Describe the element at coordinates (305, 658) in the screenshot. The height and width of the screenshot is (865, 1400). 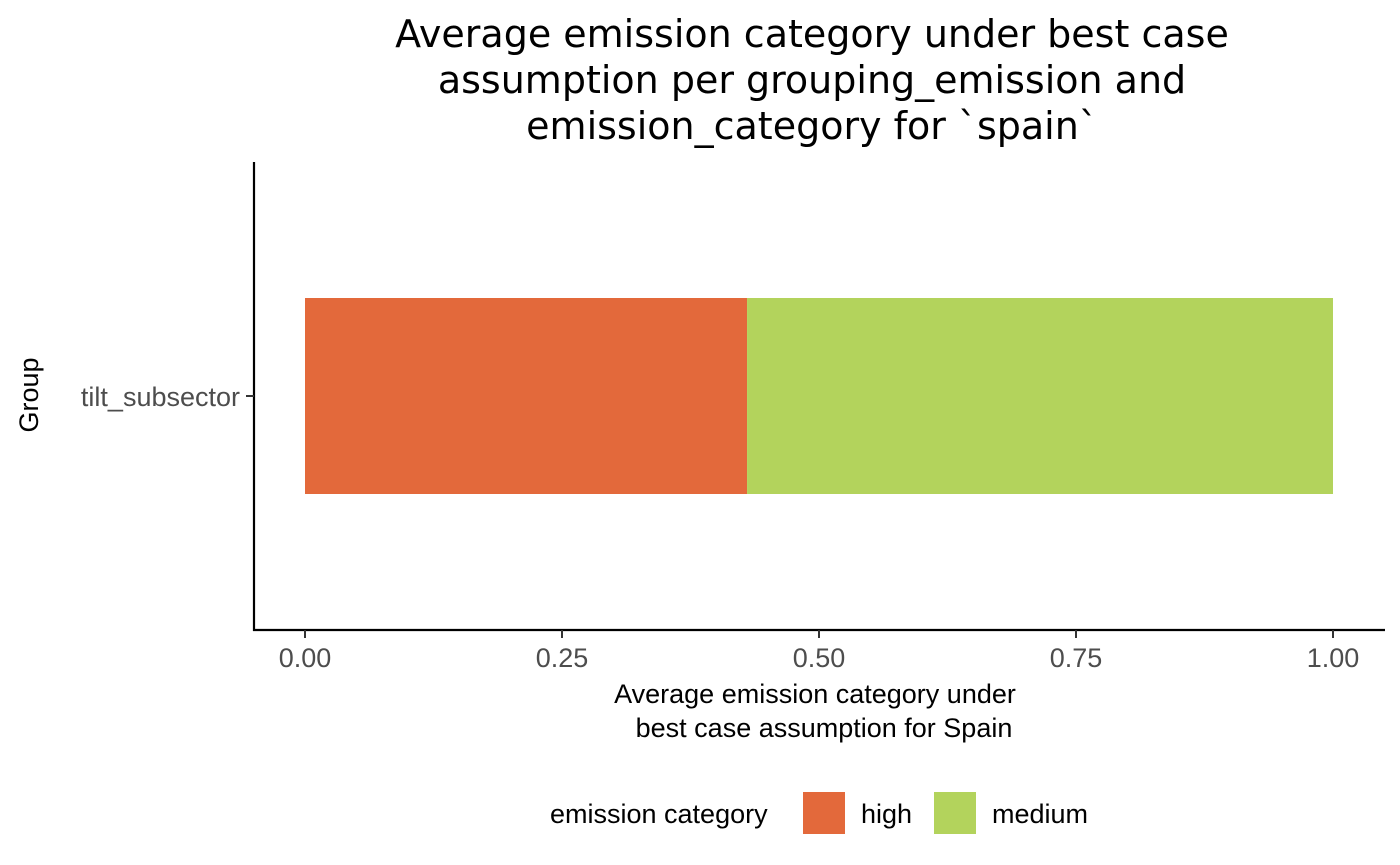
I see `x-tick-label: 0.00` at that location.